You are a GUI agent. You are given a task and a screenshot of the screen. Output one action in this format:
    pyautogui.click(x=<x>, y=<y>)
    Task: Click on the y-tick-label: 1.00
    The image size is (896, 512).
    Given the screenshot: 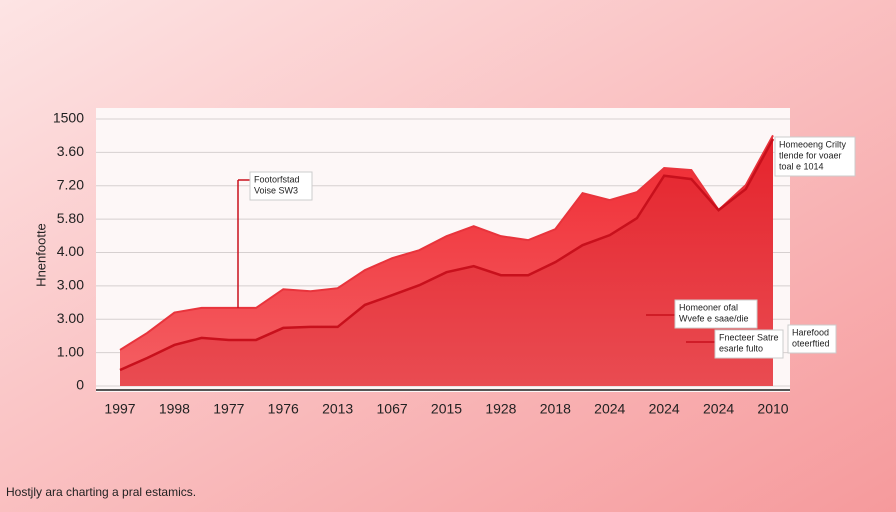 What is the action you would take?
    pyautogui.click(x=70, y=351)
    